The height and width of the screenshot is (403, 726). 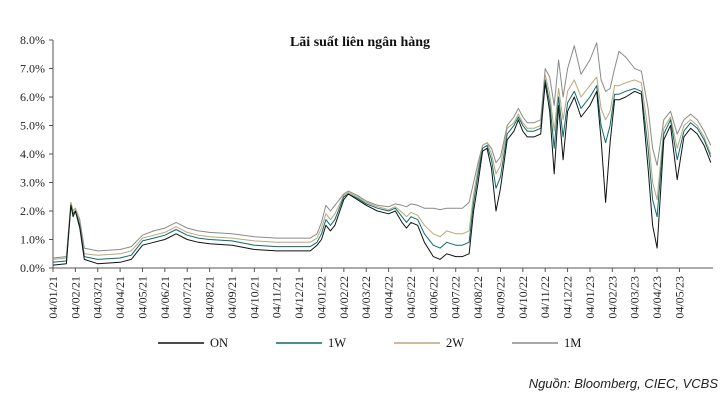 I want to click on y-tick-label: 1.0%, so click(x=32, y=240).